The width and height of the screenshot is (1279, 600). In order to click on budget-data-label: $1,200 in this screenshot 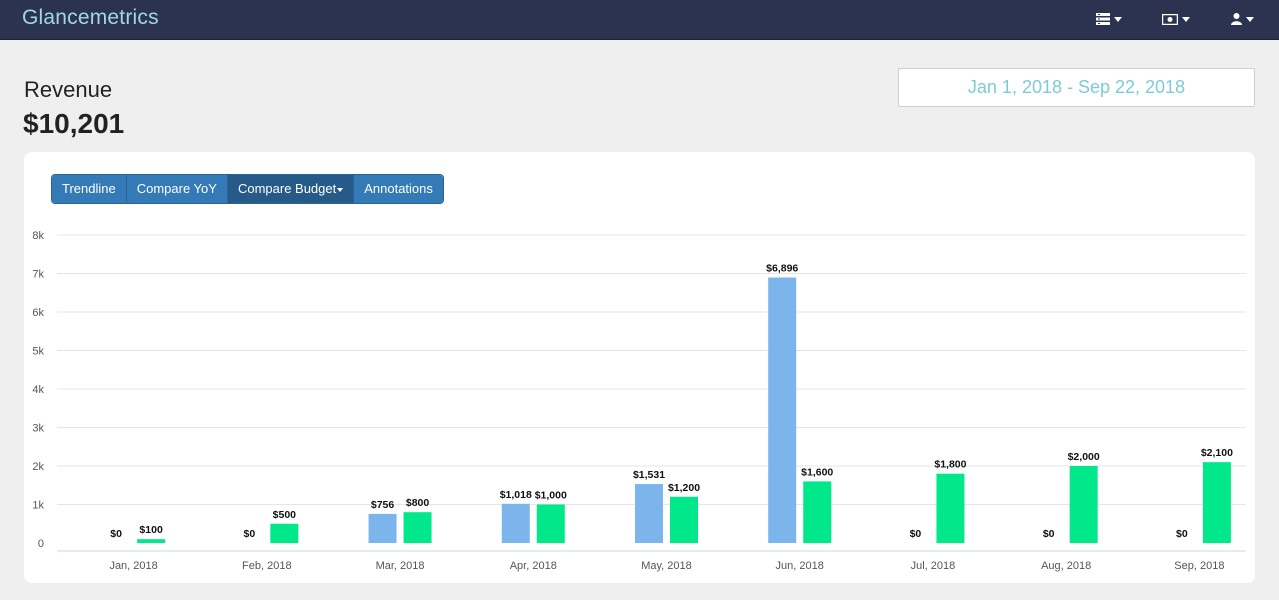, I will do `click(684, 488)`.